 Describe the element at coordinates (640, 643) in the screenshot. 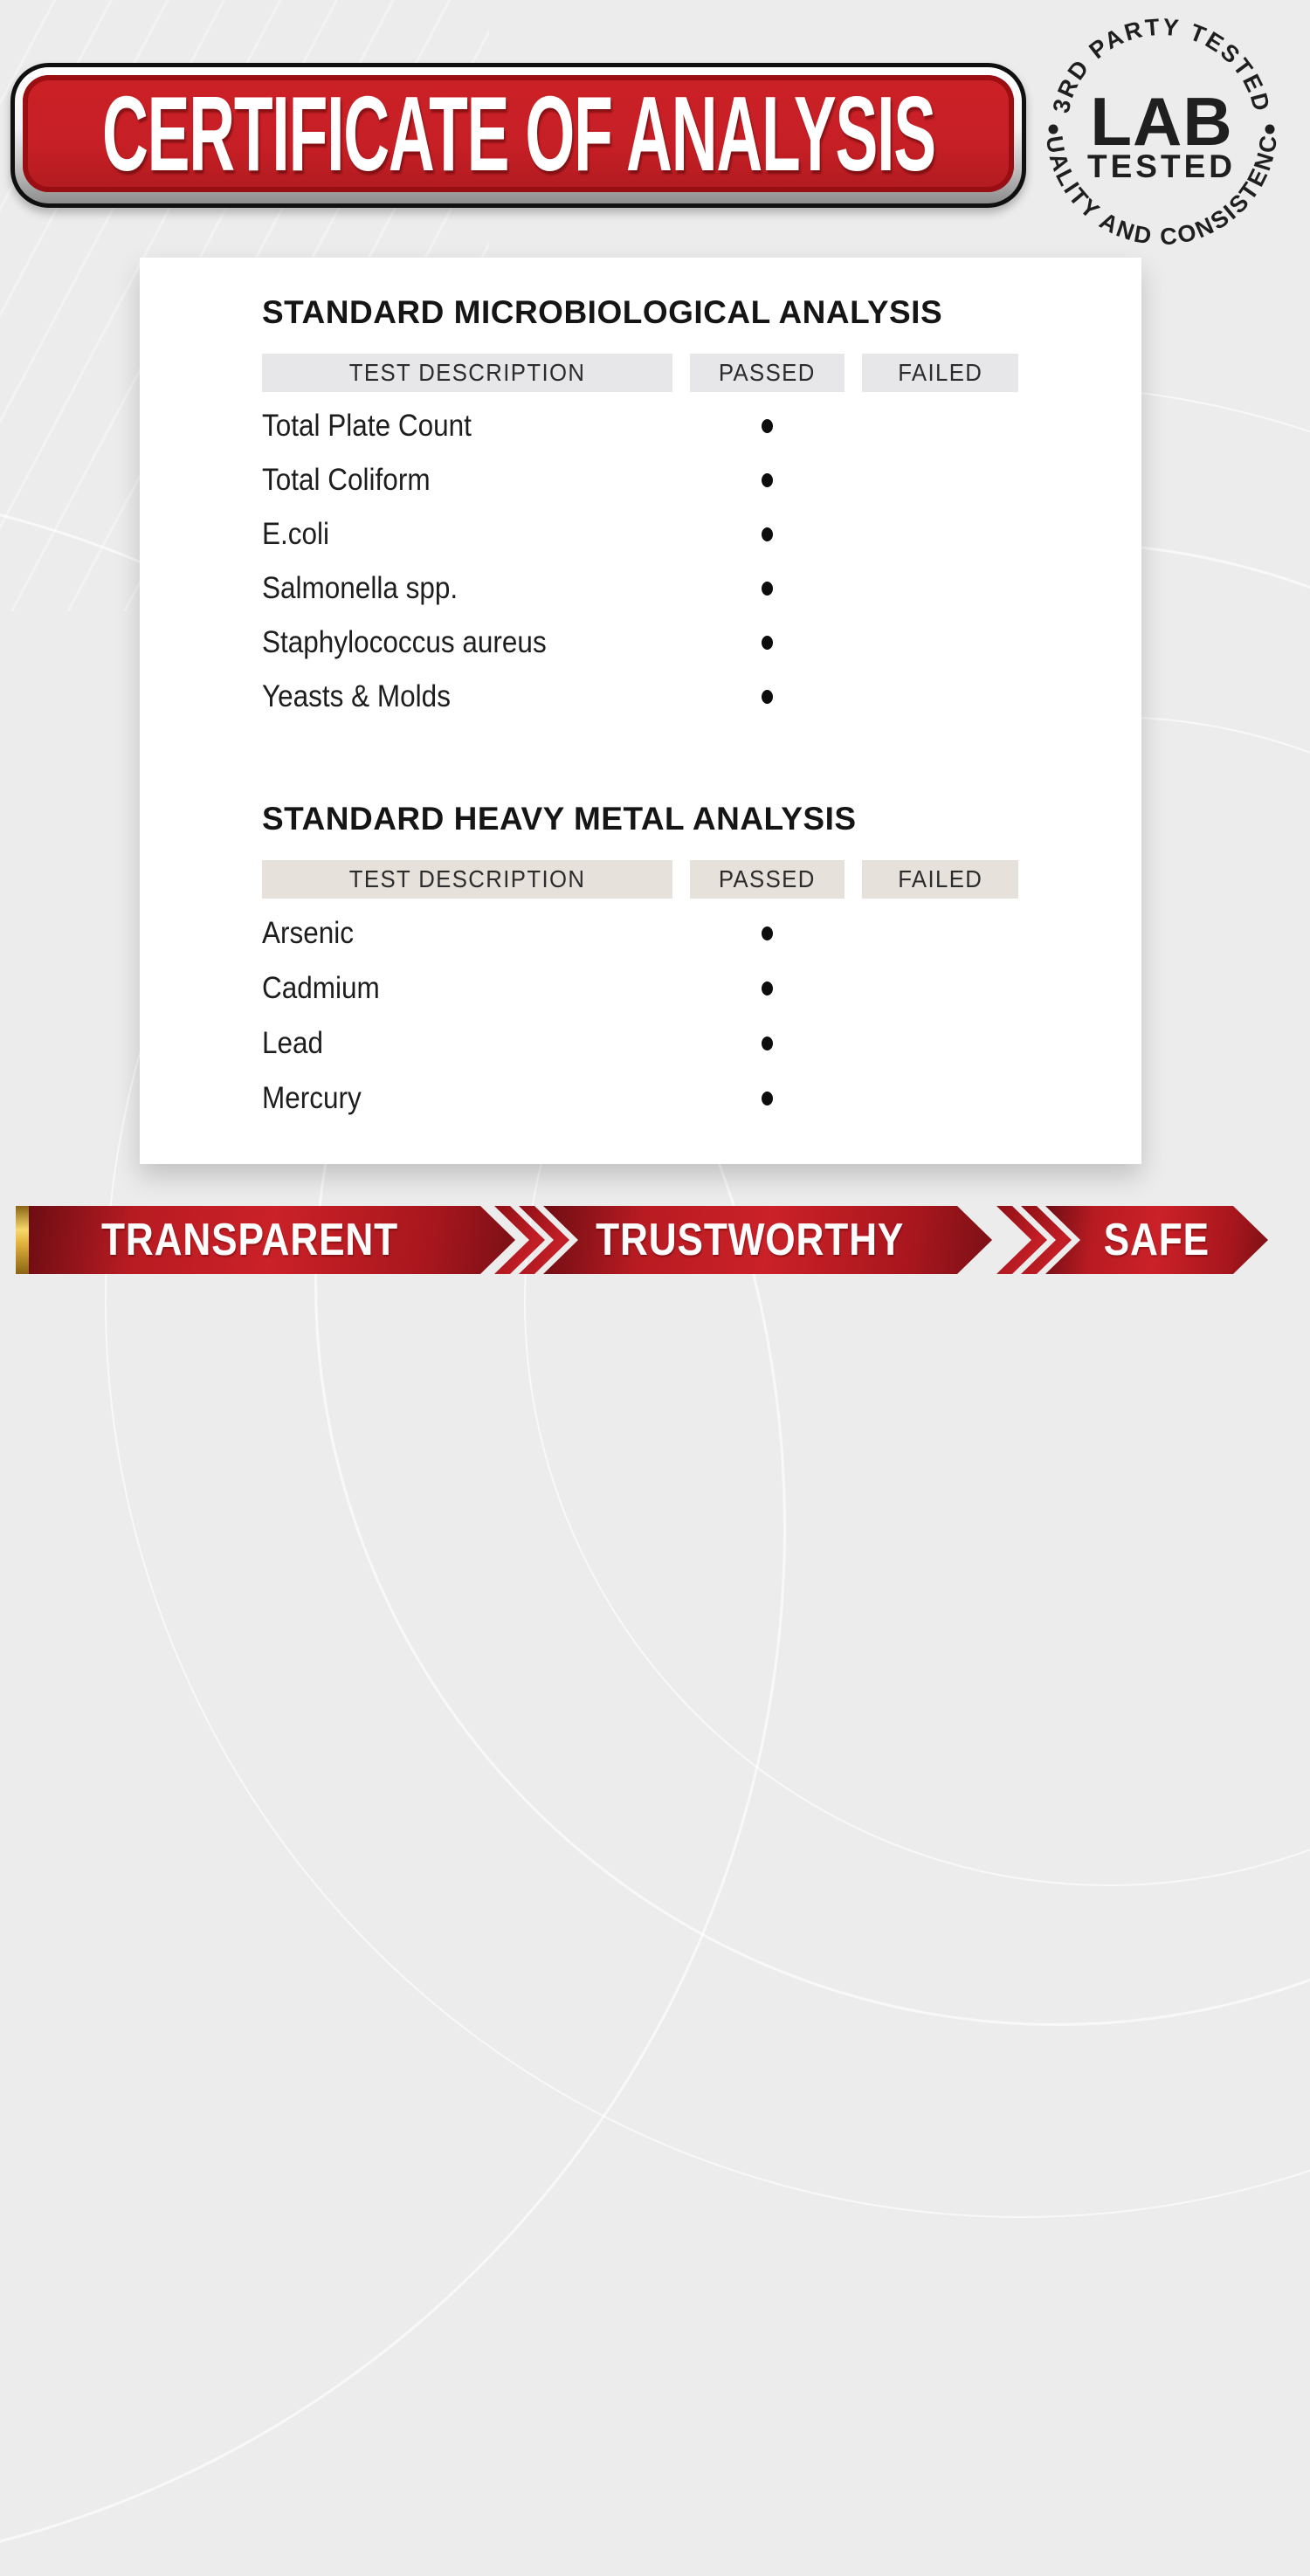

I see `table-row: Staphylococcus aureus` at that location.